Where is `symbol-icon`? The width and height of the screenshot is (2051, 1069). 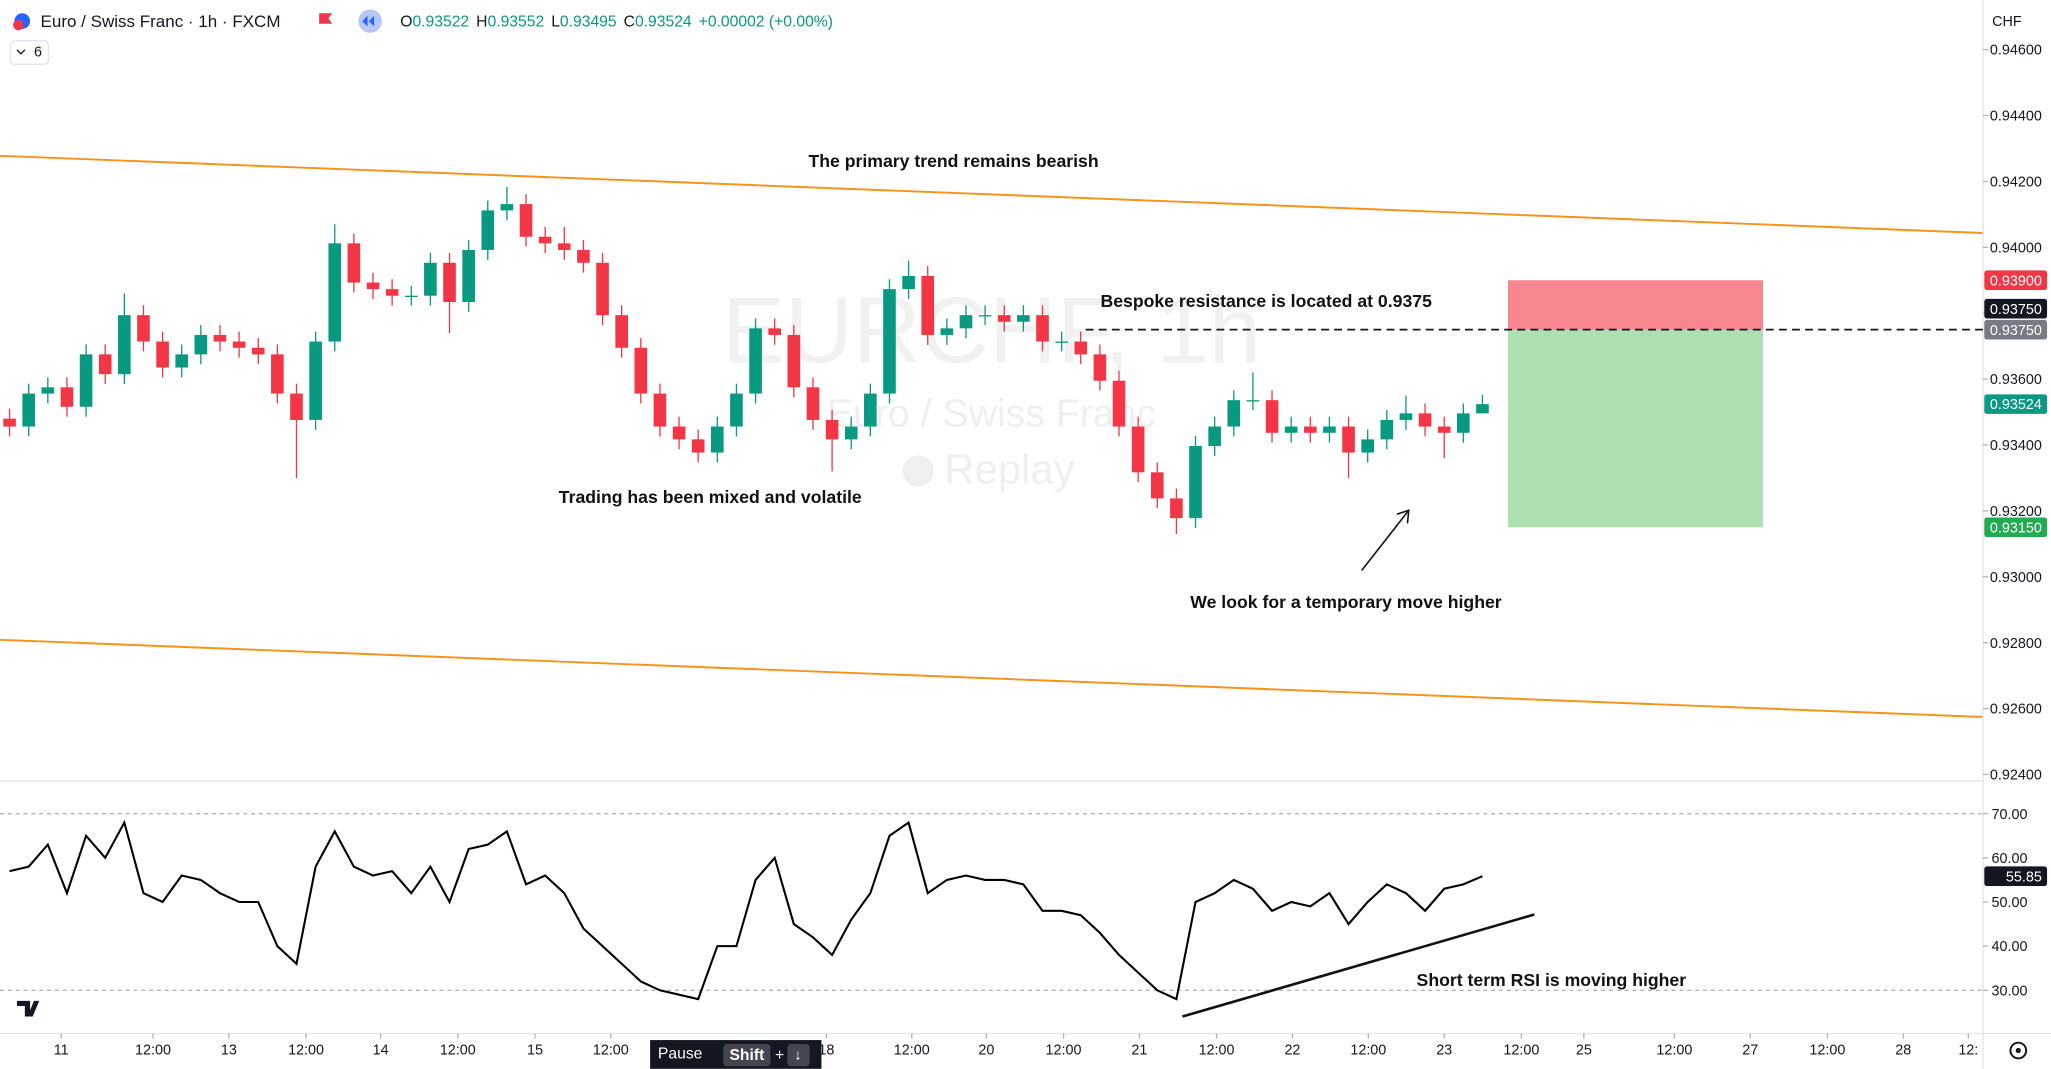 symbol-icon is located at coordinates (18, 25).